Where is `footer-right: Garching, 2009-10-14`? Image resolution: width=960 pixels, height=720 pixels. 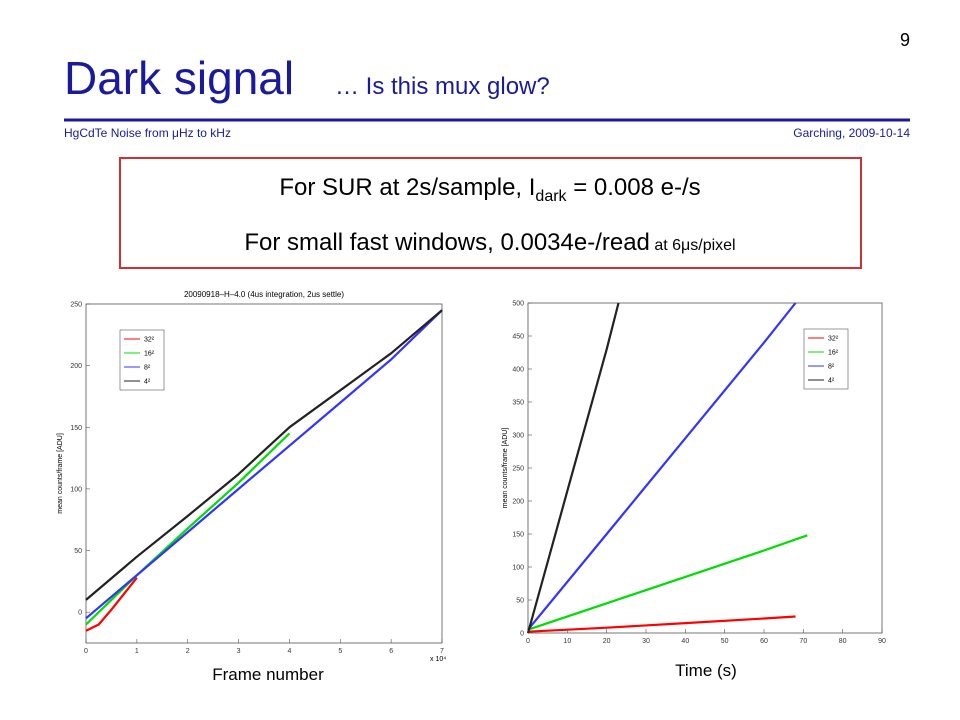
footer-right: Garching, 2009-10-14 is located at coordinates (851, 133).